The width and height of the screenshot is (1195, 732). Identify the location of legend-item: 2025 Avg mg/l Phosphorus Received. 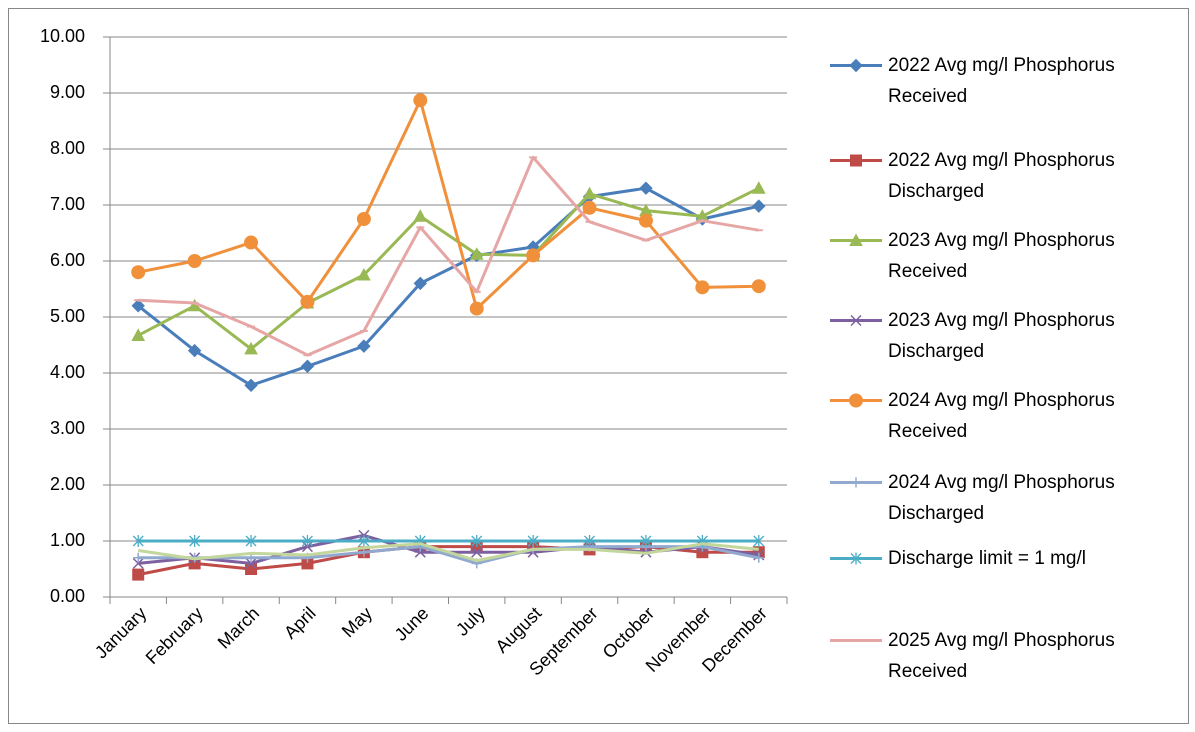
(1005, 656).